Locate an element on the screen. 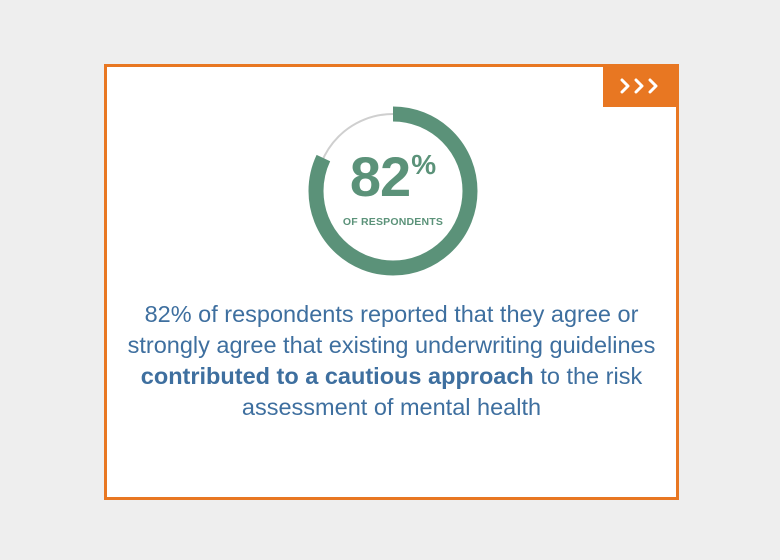 The image size is (780, 560). next-button is located at coordinates (641, 85).